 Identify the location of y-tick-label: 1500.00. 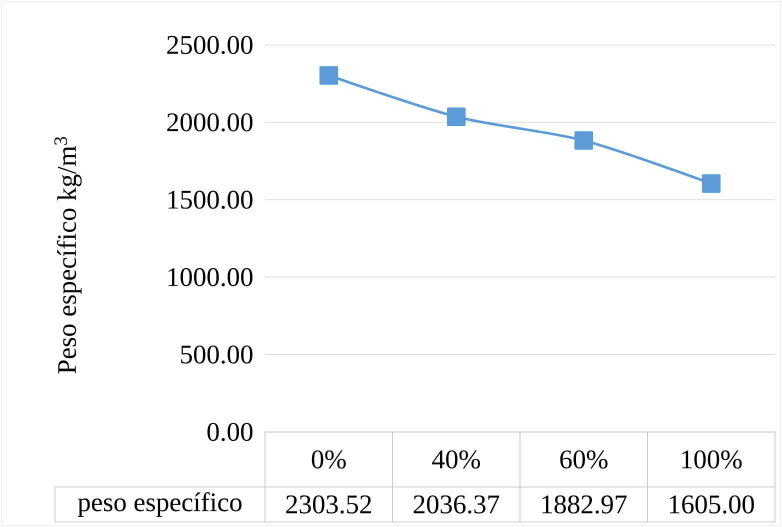
(210, 199).